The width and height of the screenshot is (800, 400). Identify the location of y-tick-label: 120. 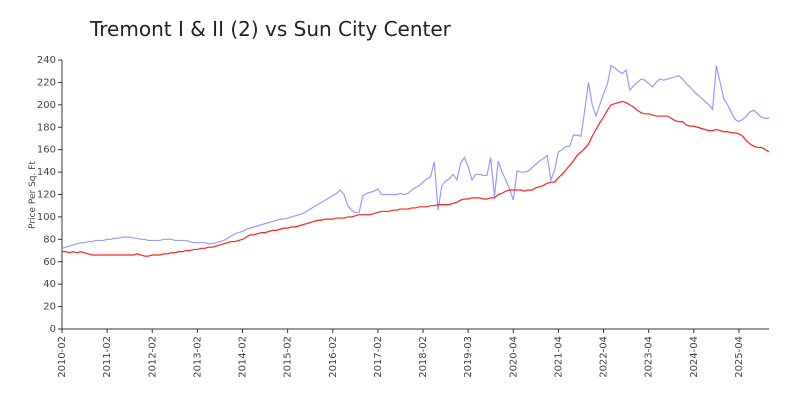
(46, 195).